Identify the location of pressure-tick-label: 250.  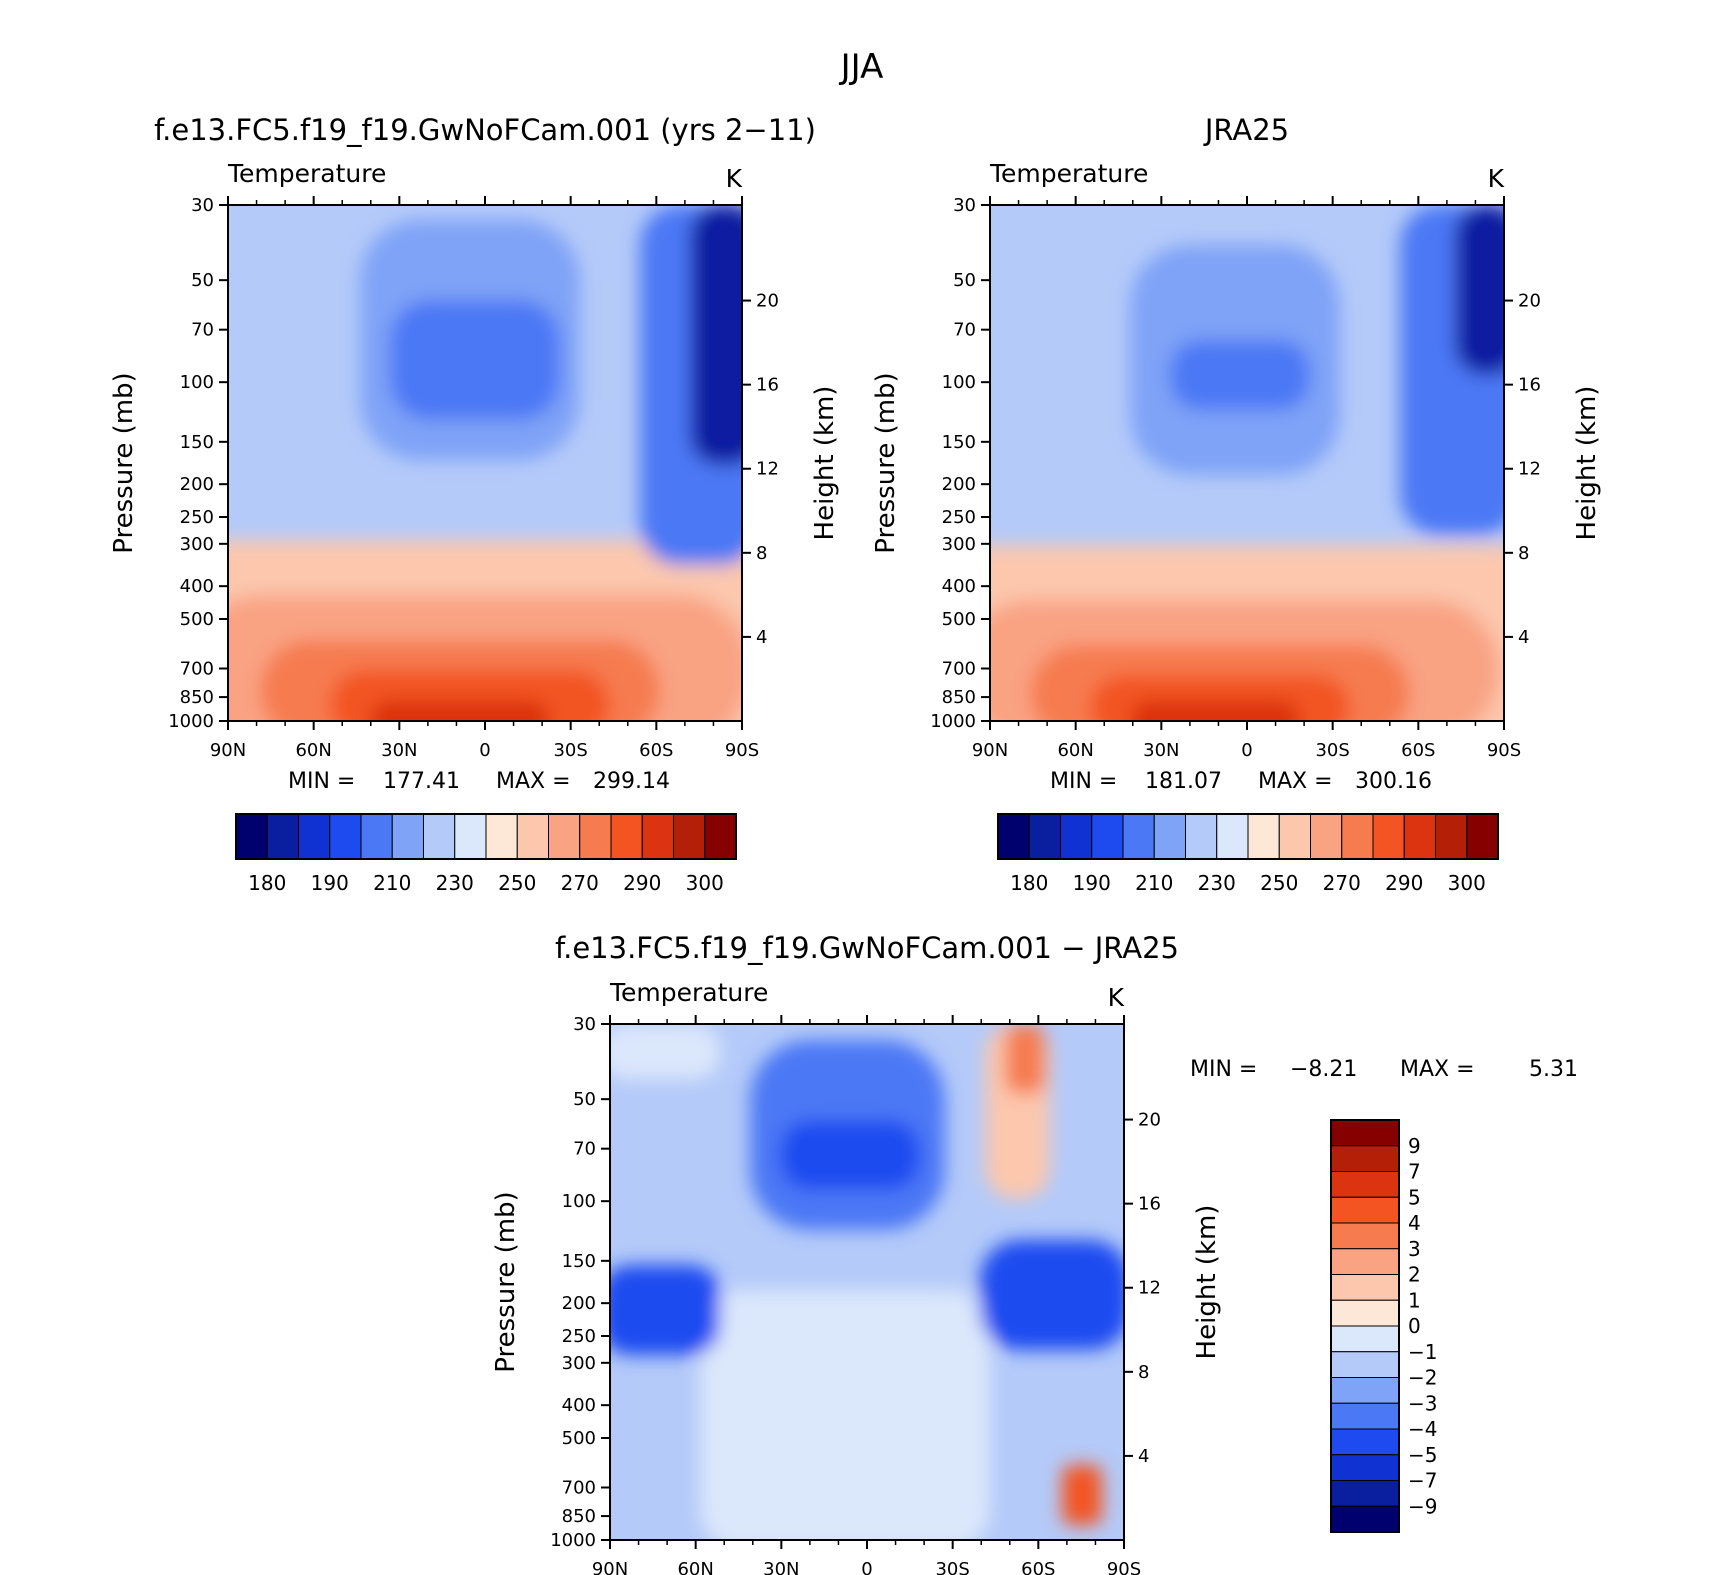
(959, 517).